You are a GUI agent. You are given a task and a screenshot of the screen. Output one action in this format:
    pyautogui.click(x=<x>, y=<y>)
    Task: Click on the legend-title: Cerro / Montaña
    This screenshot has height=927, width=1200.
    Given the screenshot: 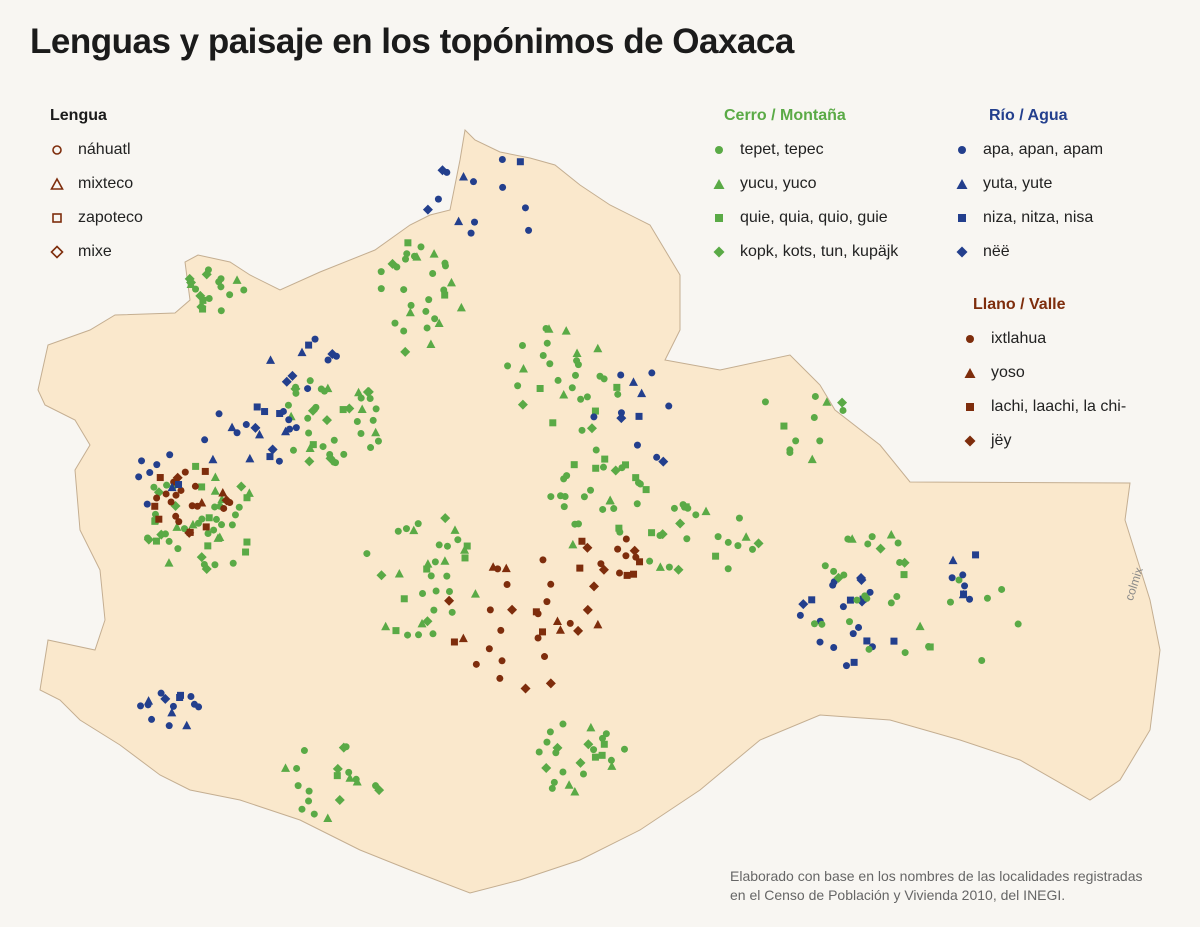 What is the action you would take?
    pyautogui.click(x=785, y=115)
    